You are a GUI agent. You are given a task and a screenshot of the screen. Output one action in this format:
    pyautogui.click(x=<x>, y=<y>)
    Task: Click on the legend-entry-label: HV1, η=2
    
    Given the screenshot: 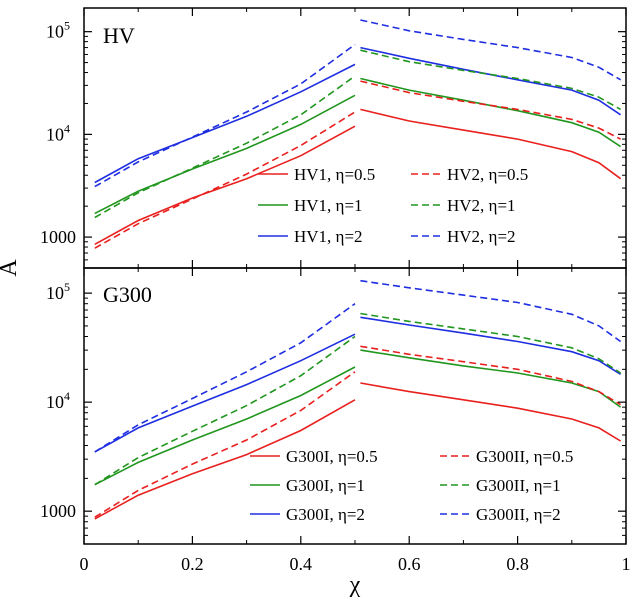 What is the action you would take?
    pyautogui.click(x=328, y=236)
    